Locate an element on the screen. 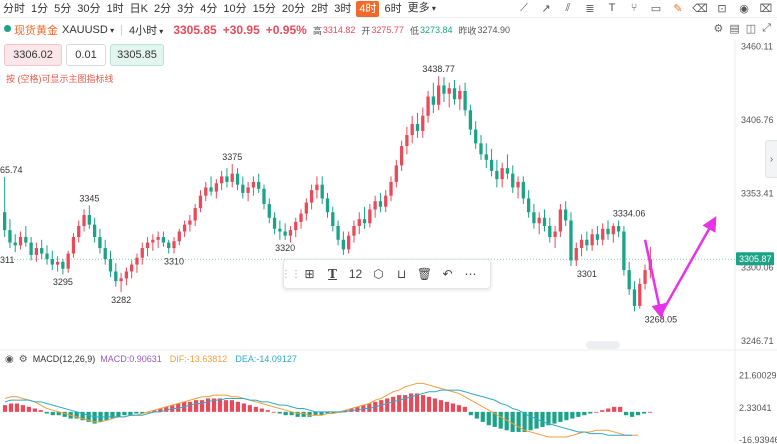  ray-icon: ↗ is located at coordinates (546, 8).